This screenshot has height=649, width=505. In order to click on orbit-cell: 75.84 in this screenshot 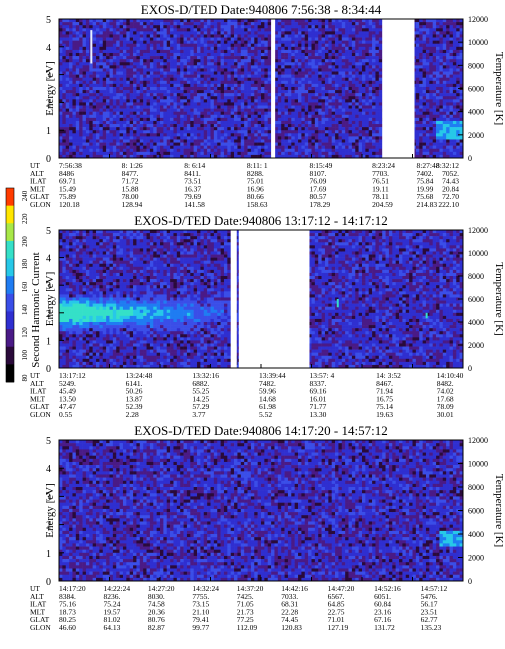, I will do `click(425, 181)`.